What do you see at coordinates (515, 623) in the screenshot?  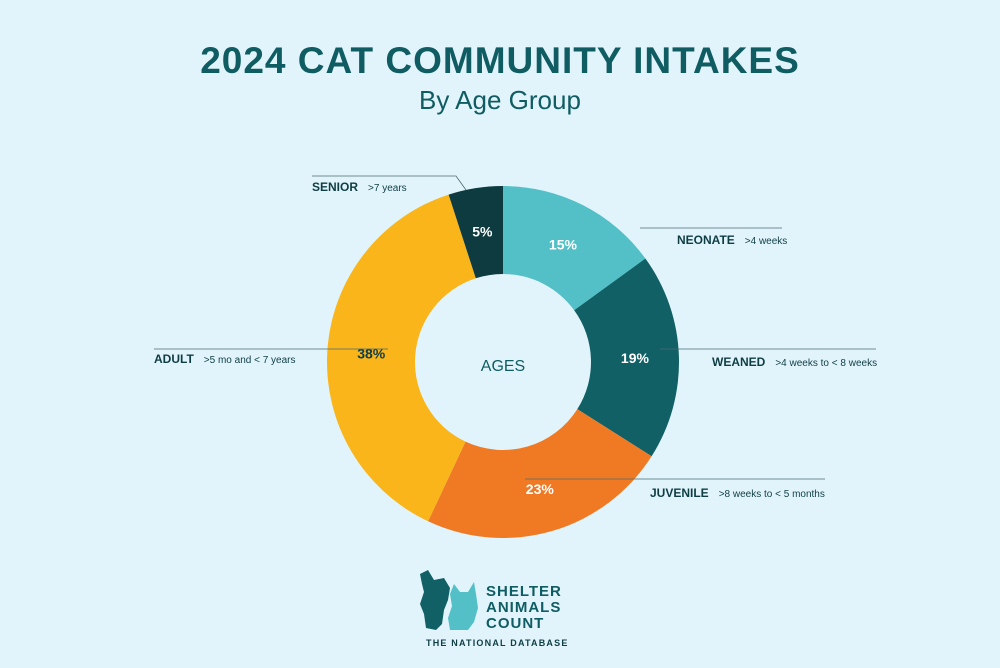 I see `logo-word-3: COUNT` at bounding box center [515, 623].